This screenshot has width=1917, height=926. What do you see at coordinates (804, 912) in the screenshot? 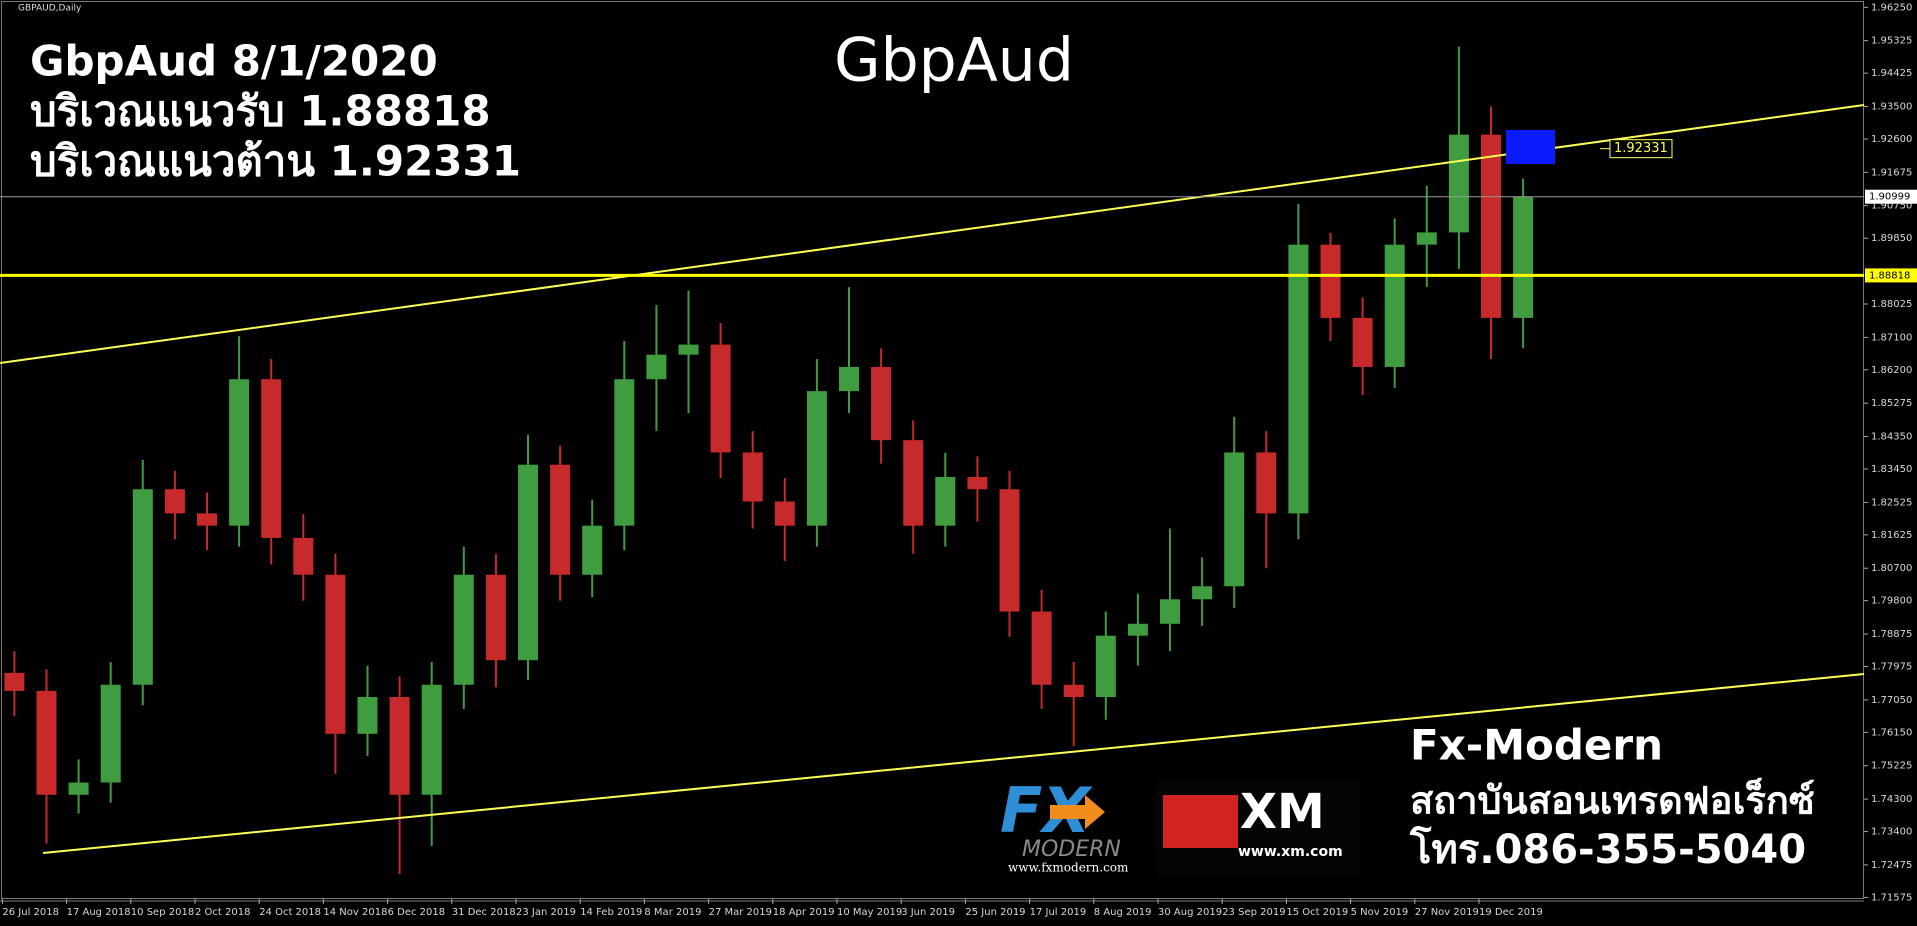
I see `x-tick-label: 18 Apr 2019` at bounding box center [804, 912].